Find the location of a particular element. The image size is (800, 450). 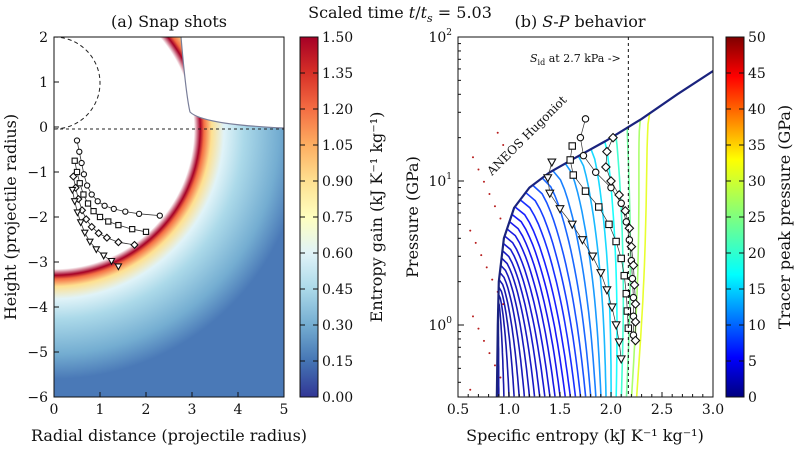

tracer-line is located at coordinates (95, 228).